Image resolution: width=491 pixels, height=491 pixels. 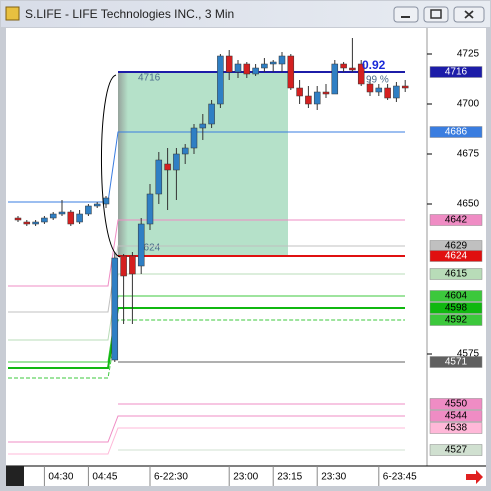 I want to click on maximize-icon, so click(x=436, y=14).